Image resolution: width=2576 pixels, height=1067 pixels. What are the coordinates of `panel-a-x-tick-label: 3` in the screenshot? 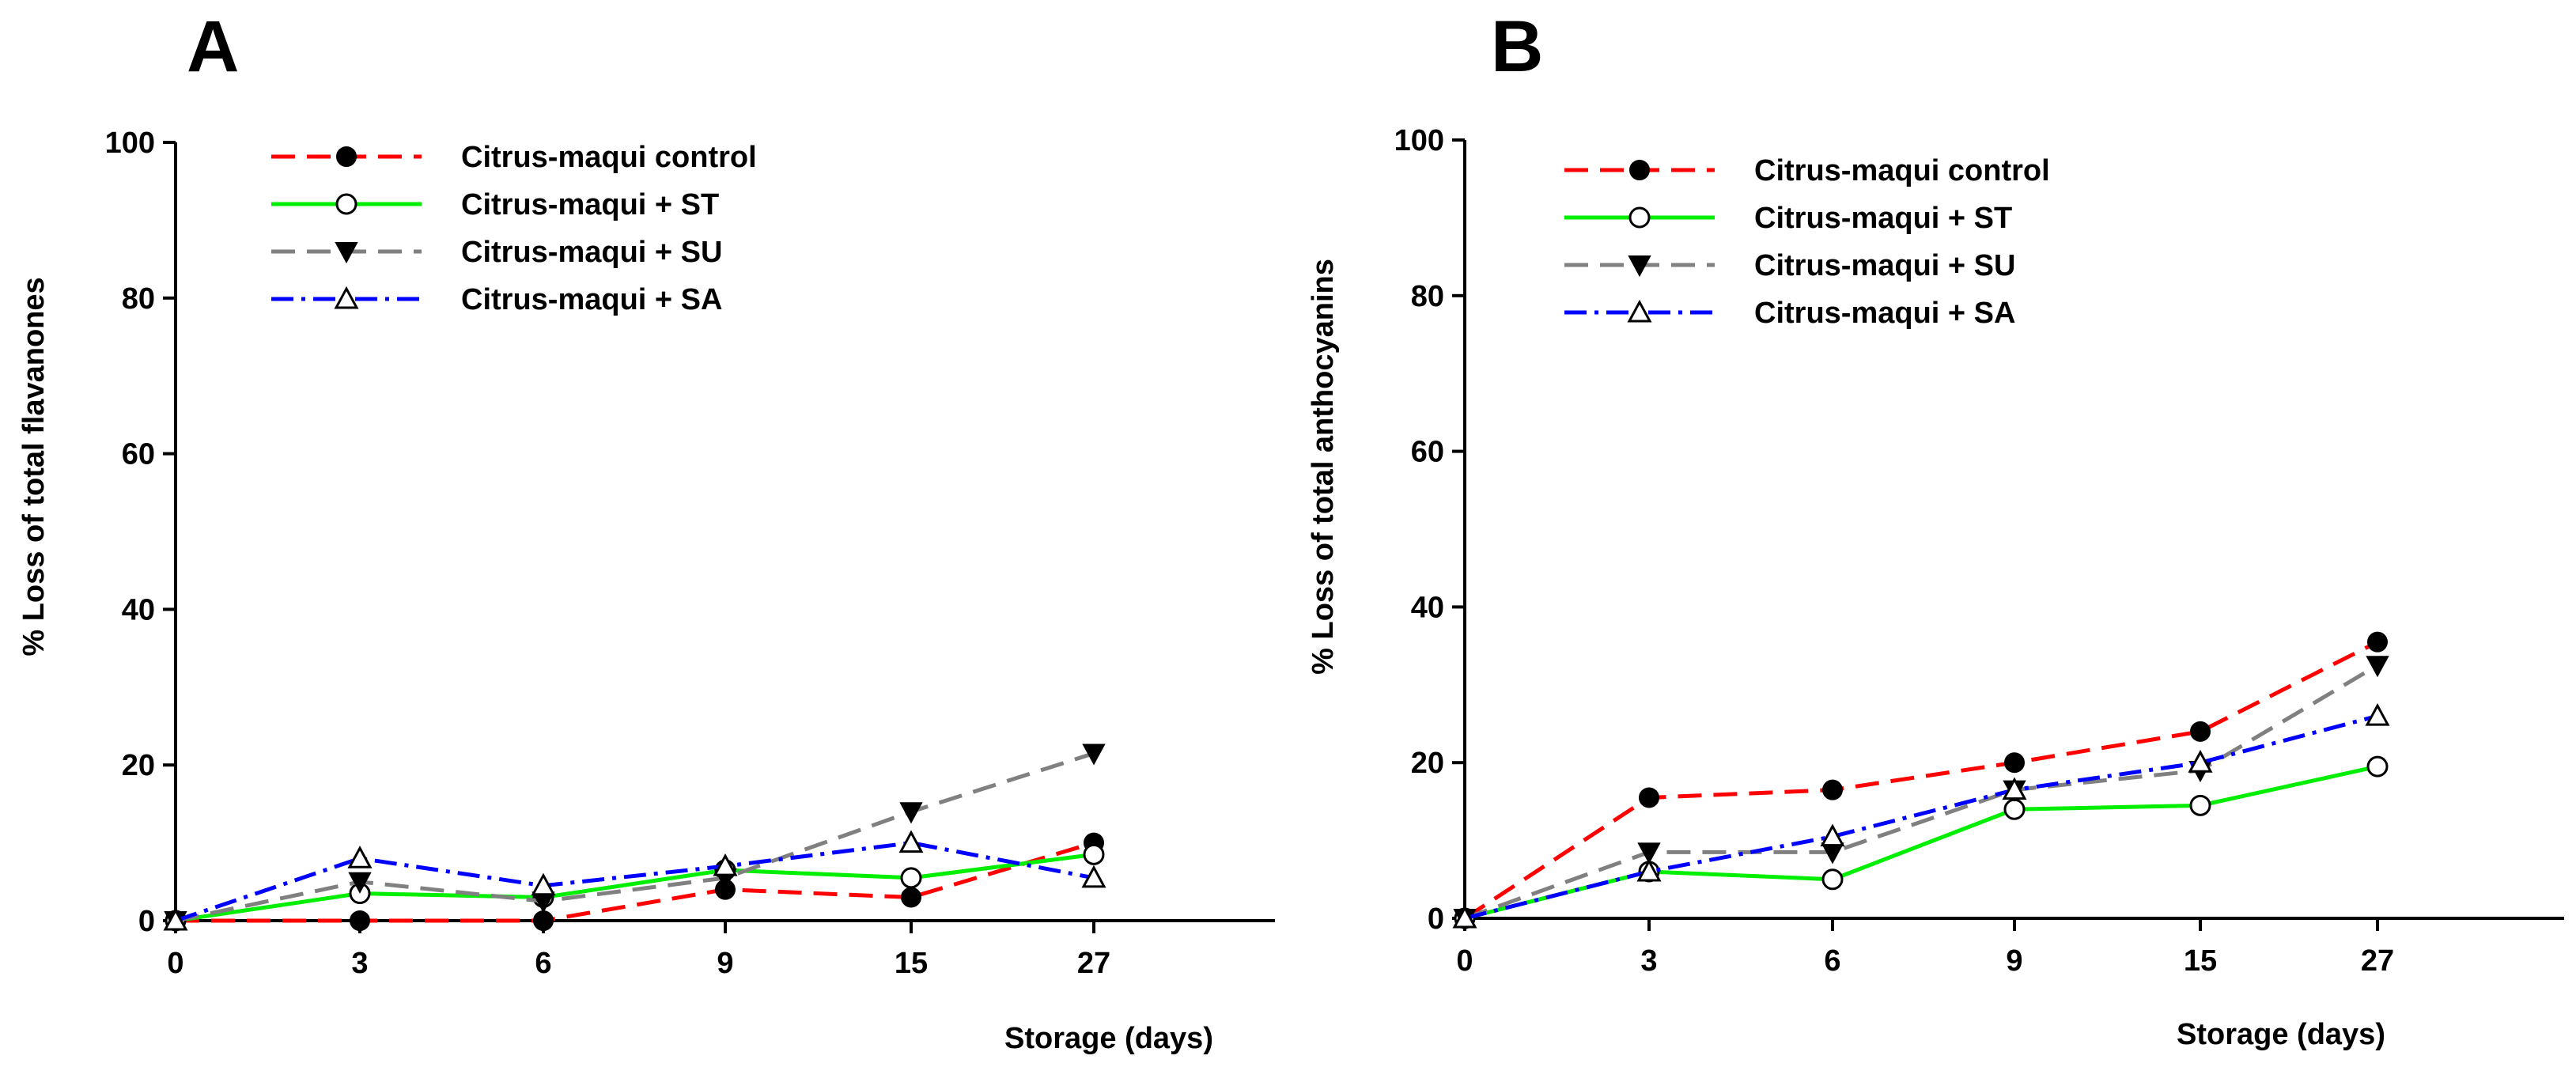 It's located at (360, 963).